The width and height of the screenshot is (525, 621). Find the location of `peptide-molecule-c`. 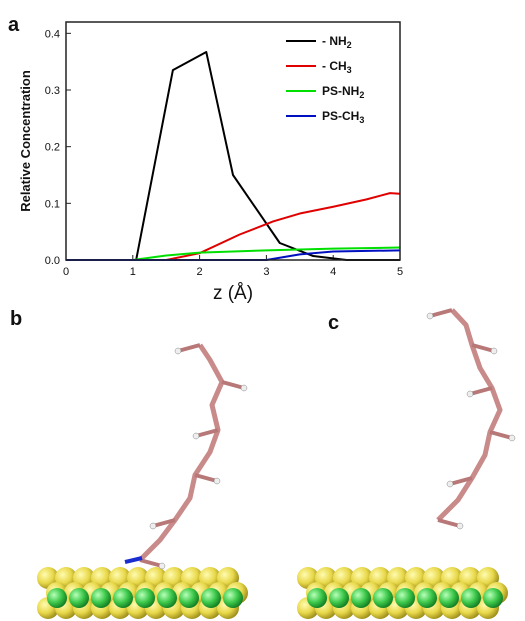

peptide-molecule-c is located at coordinates (471, 419).